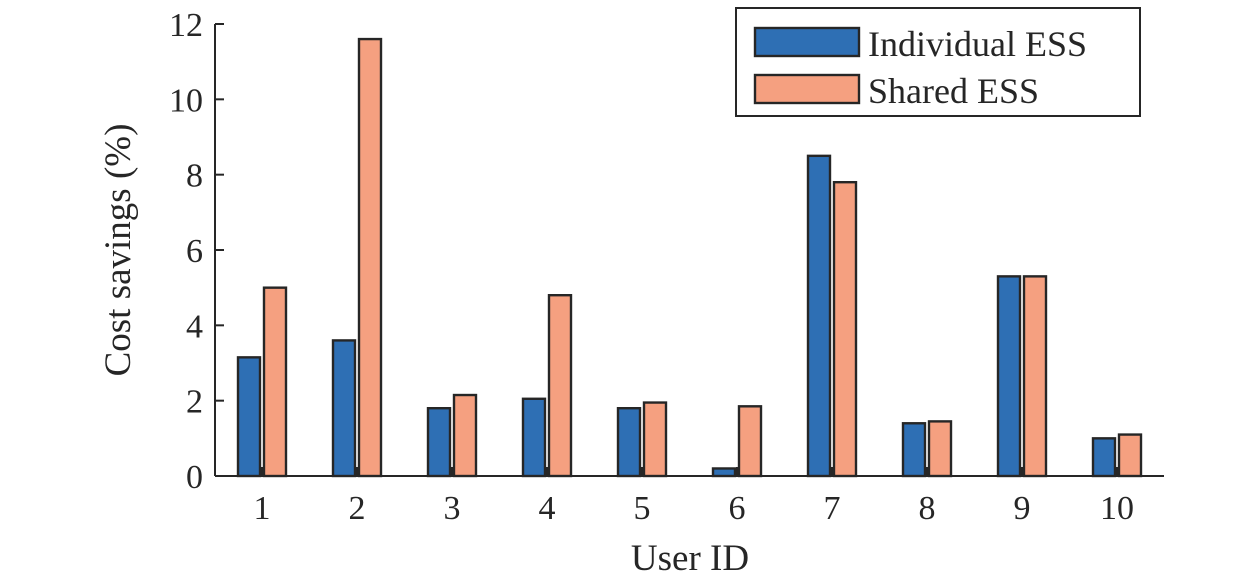  Describe the element at coordinates (953, 91) in the screenshot. I see `legend-label-shared-ess: Shared ESS` at that location.